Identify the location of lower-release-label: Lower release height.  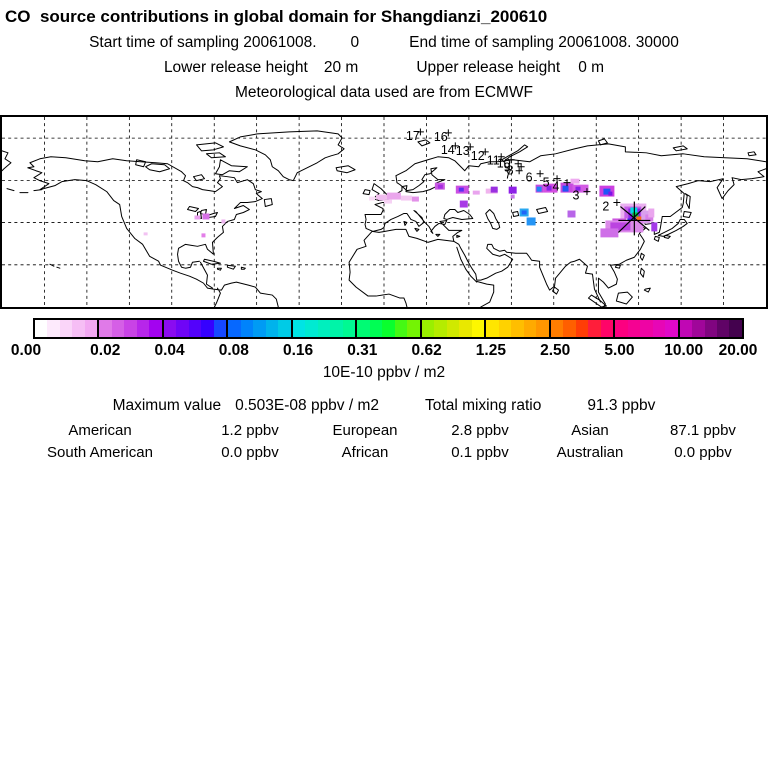
(235, 67).